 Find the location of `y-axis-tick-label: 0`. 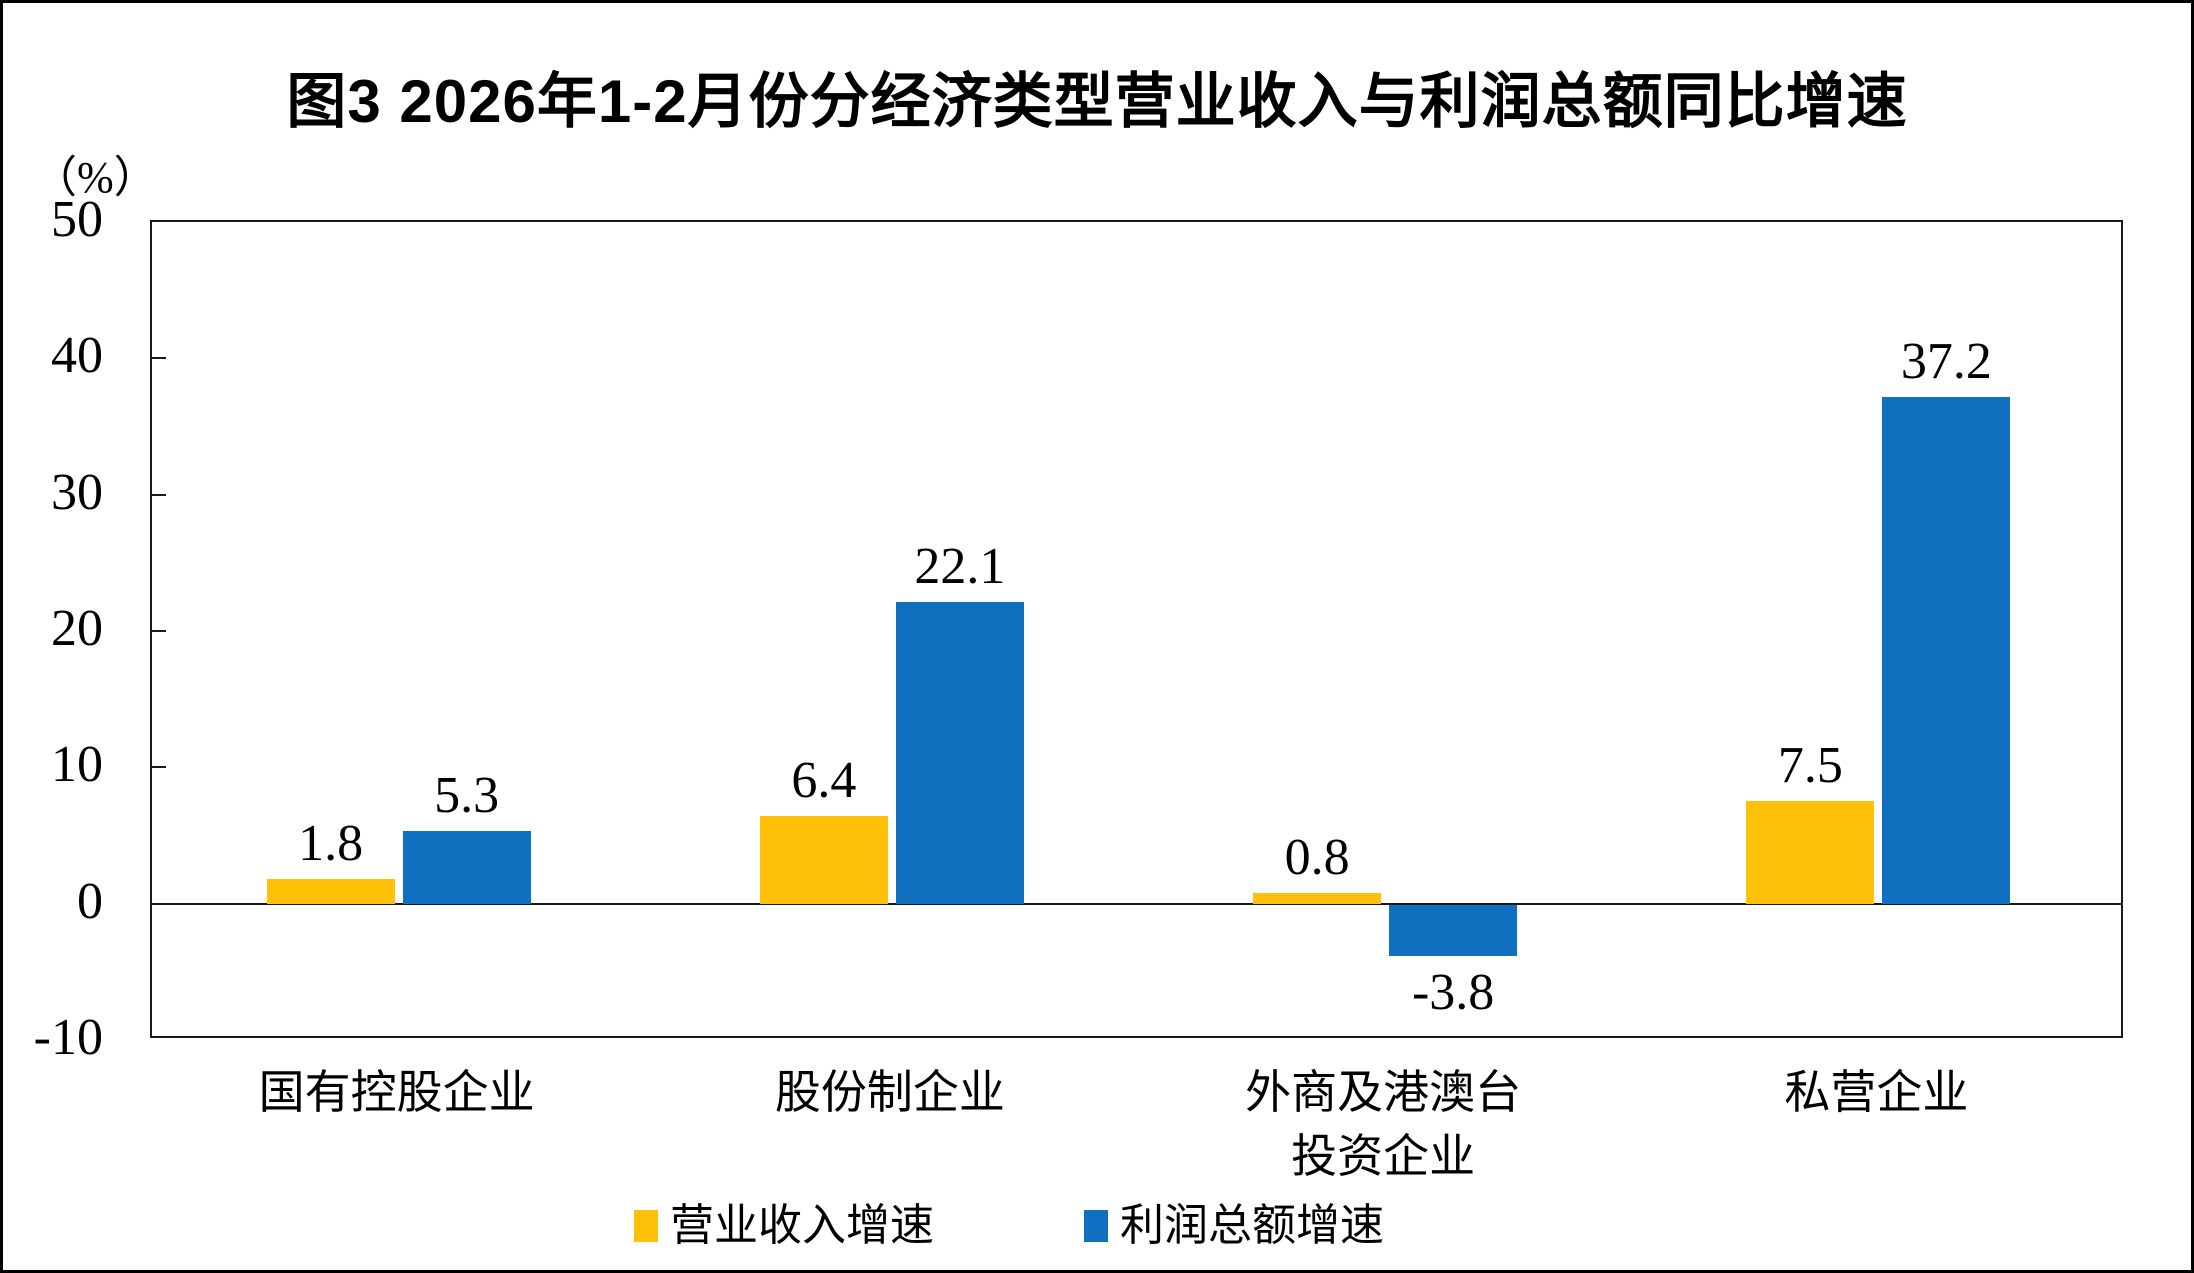

y-axis-tick-label: 0 is located at coordinates (90, 901).